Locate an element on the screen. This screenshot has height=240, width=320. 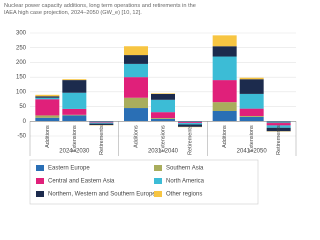
group-label: 2024–2030 is located at coordinates (74, 152).